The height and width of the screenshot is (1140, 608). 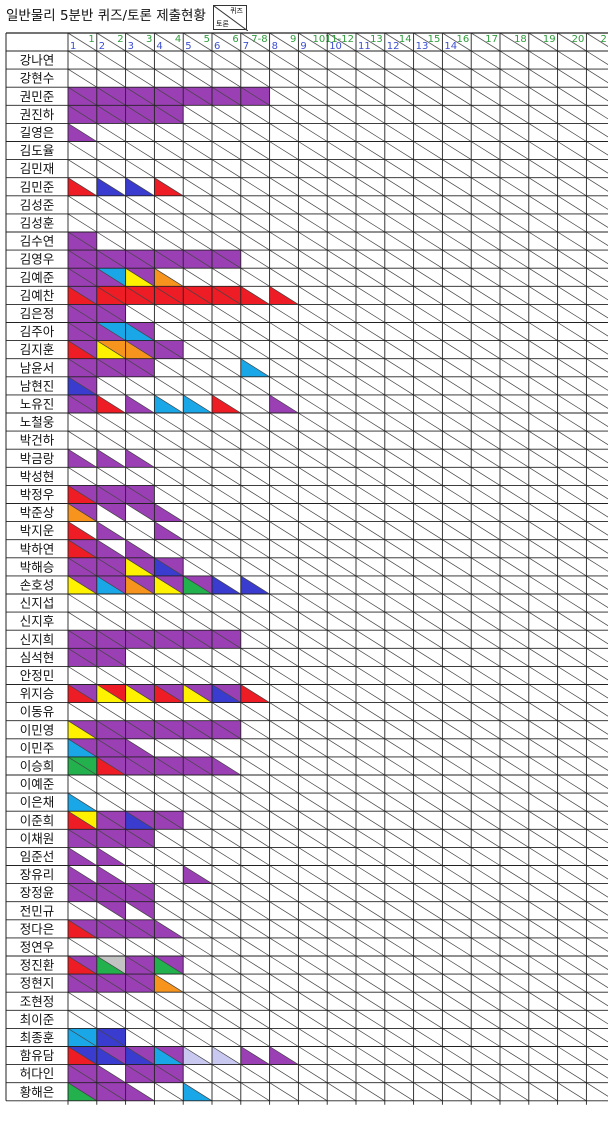 What do you see at coordinates (159, 46) in the screenshot?
I see `discussion-number: 4` at bounding box center [159, 46].